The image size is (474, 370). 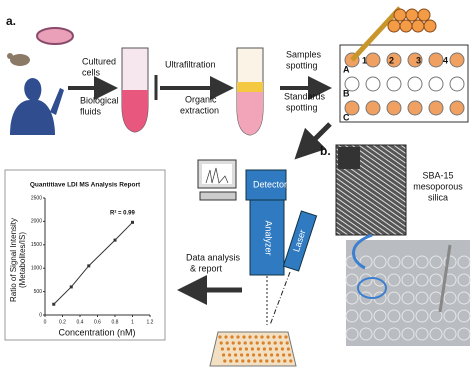 I want to click on x-axis-label: Concentration (nM), so click(x=96, y=332).